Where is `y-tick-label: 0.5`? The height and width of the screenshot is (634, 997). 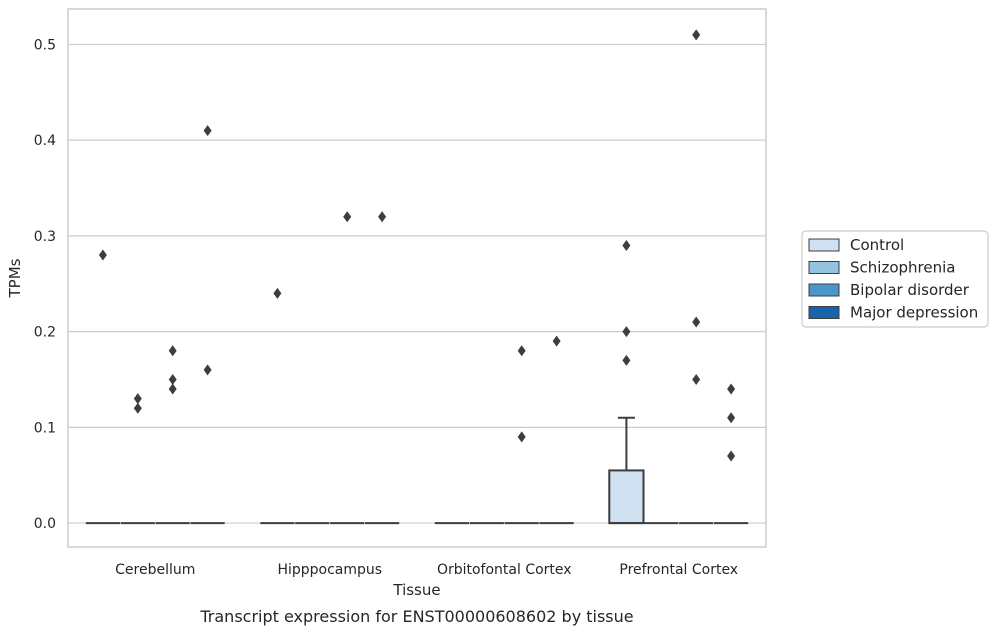
y-tick-label: 0.5 is located at coordinates (45, 45).